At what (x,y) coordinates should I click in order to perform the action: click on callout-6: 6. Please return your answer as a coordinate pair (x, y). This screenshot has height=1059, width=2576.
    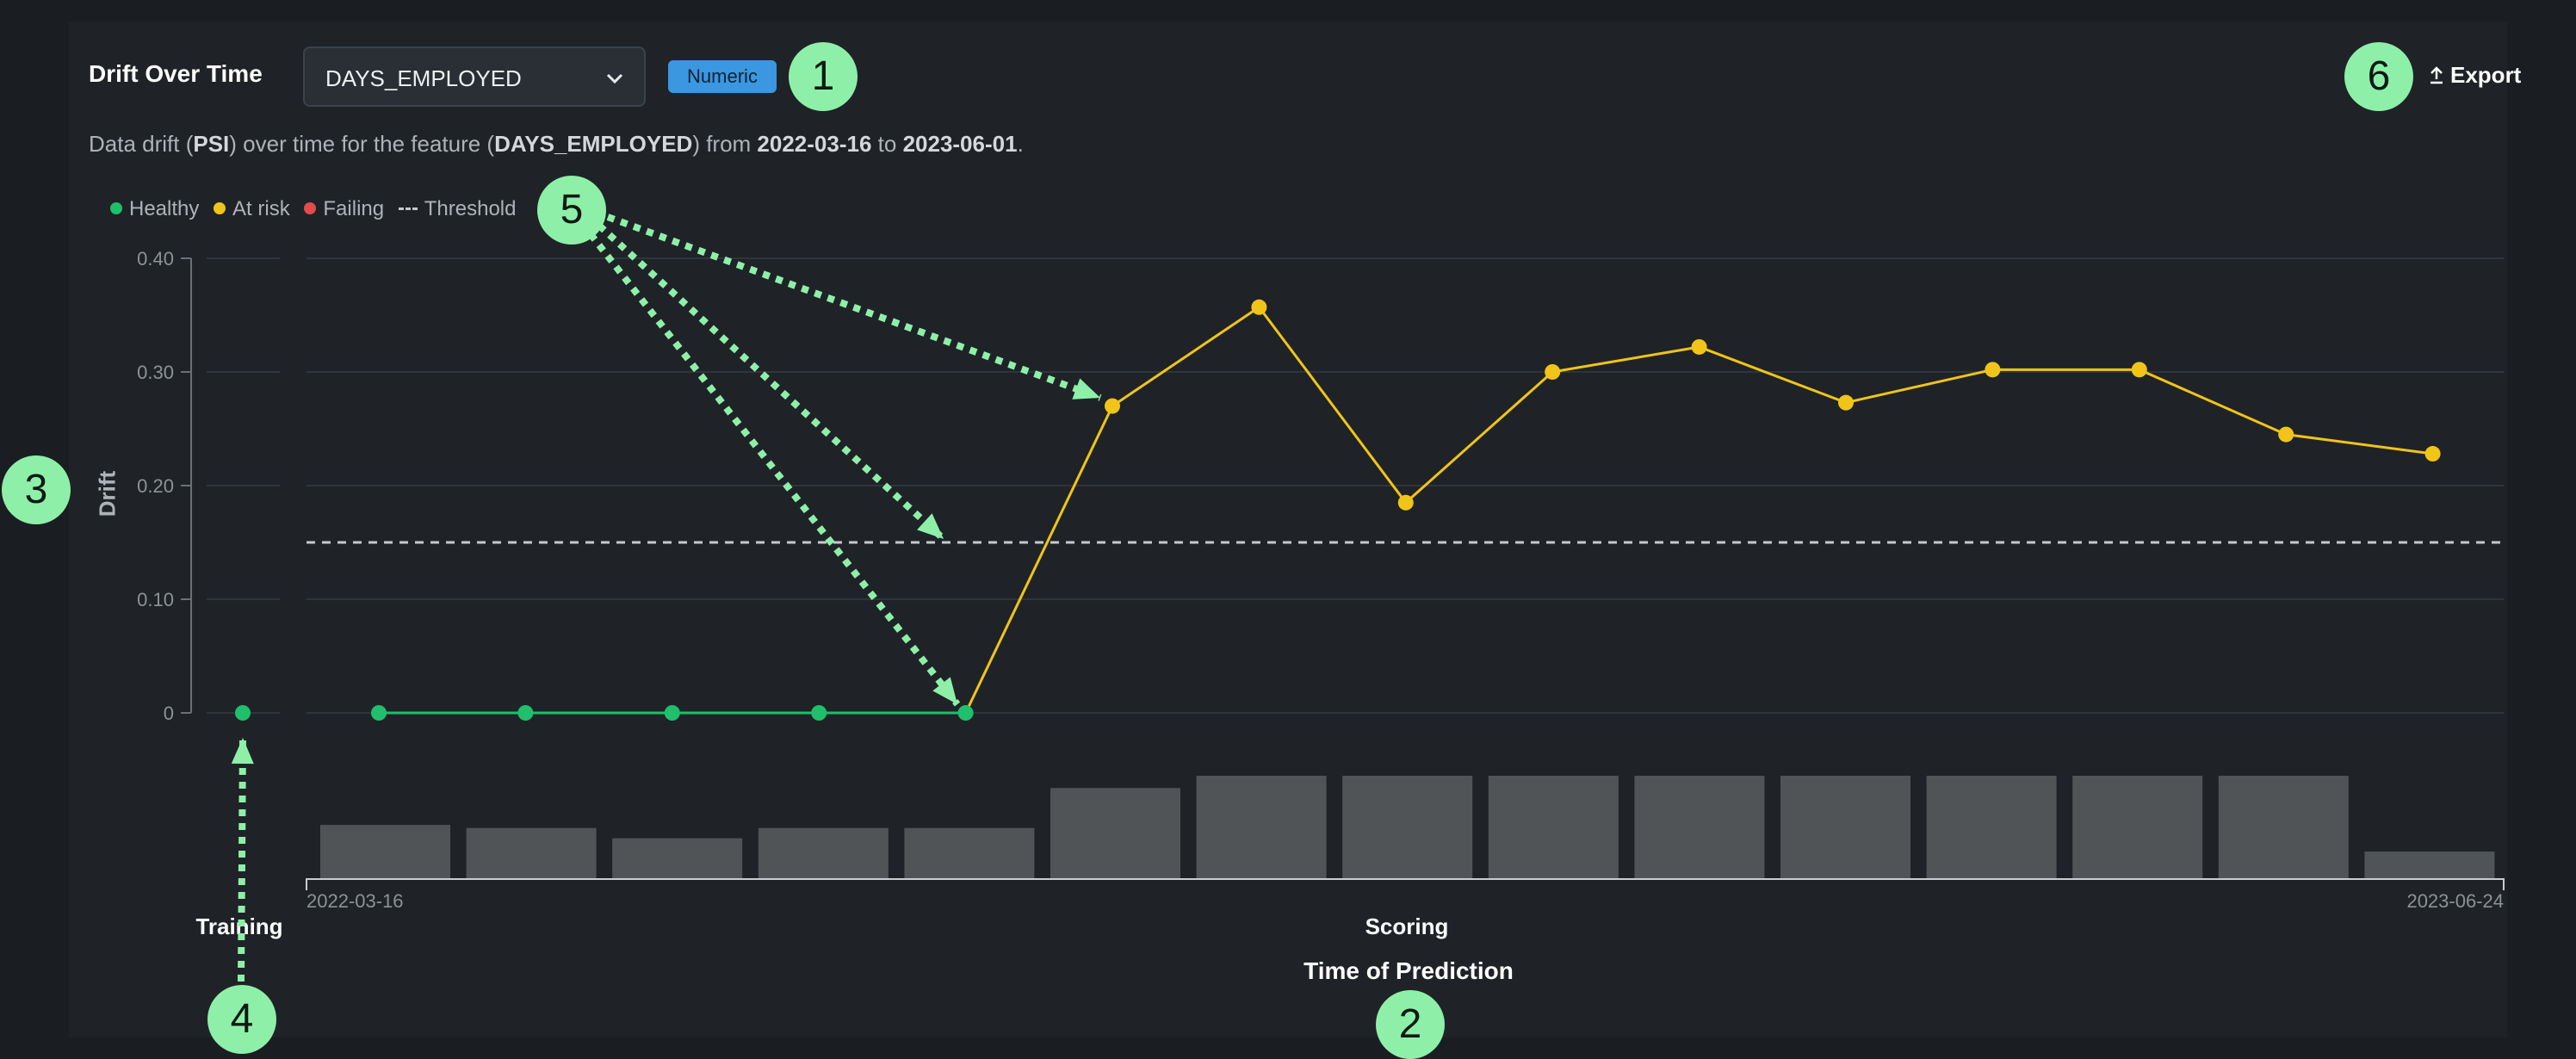
    Looking at the image, I should click on (2378, 76).